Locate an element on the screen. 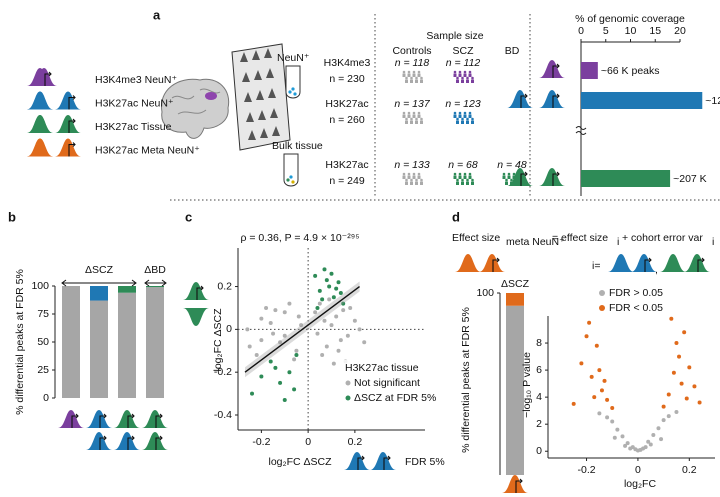  axis-break is located at coordinates (581, 130).